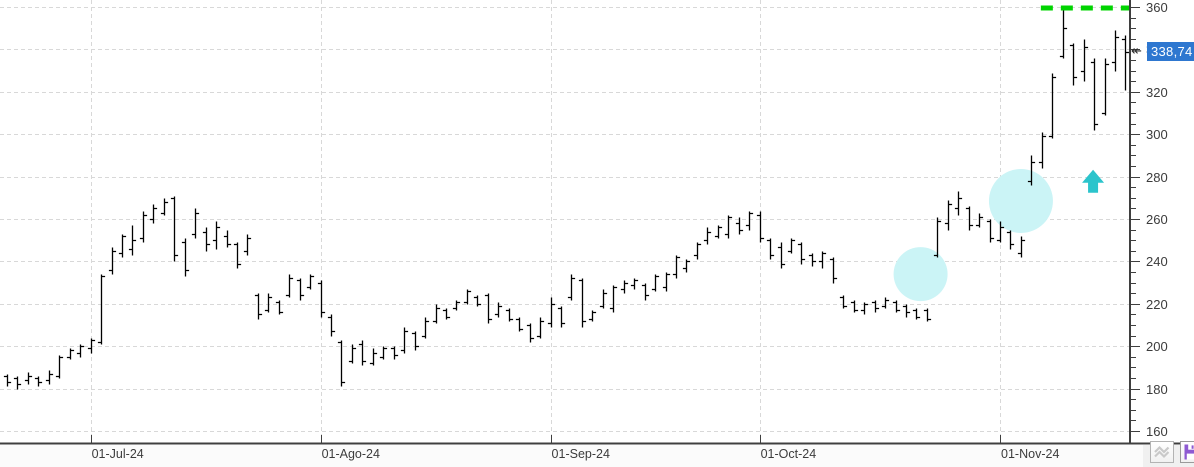 The image size is (1194, 467). Describe the element at coordinates (580, 454) in the screenshot. I see `time-axis-tick-label: 01-Sep-24` at that location.